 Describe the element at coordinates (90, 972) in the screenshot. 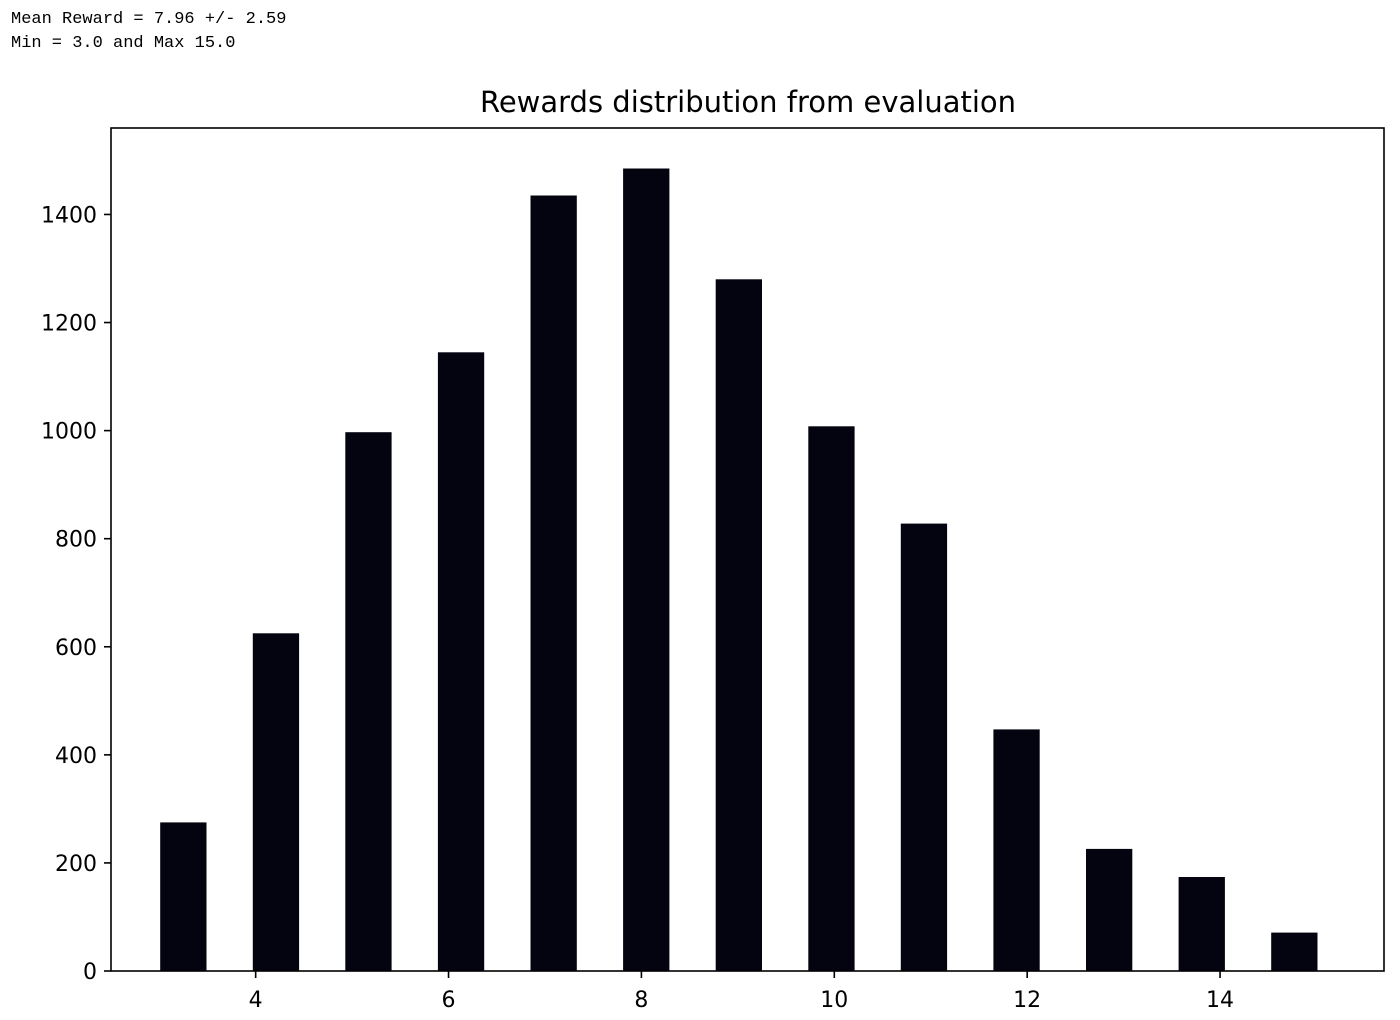

I see `y-tick-label: 0` at that location.